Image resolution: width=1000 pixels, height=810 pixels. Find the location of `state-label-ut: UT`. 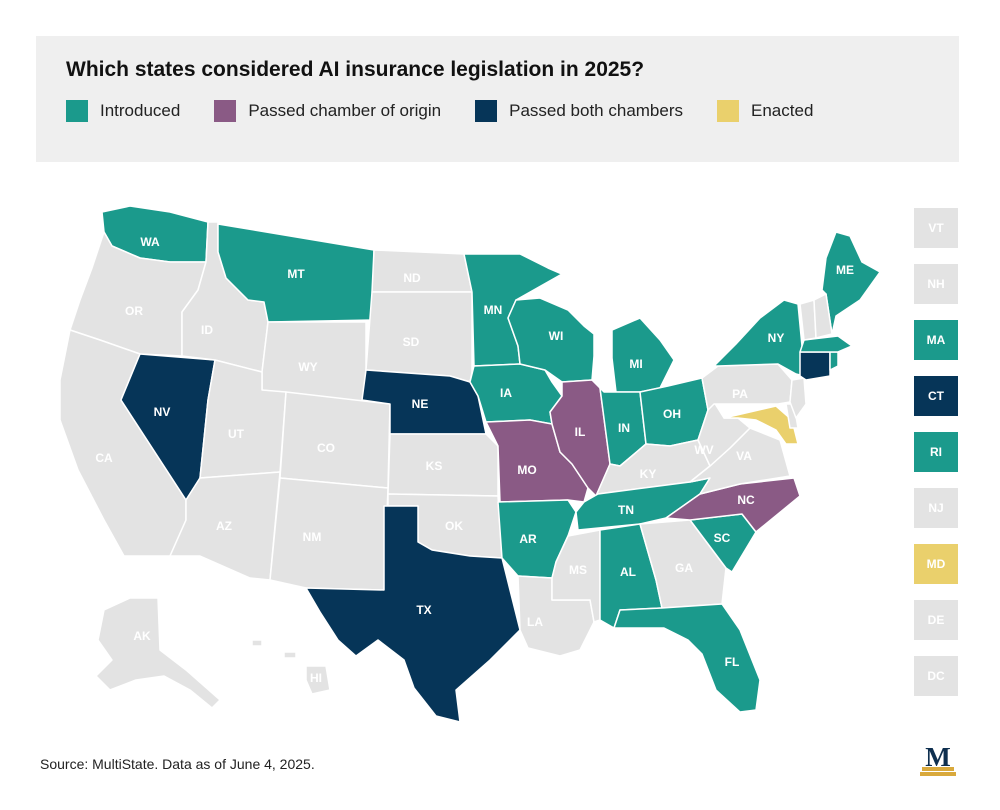

state-label-ut: UT is located at coordinates (236, 434).